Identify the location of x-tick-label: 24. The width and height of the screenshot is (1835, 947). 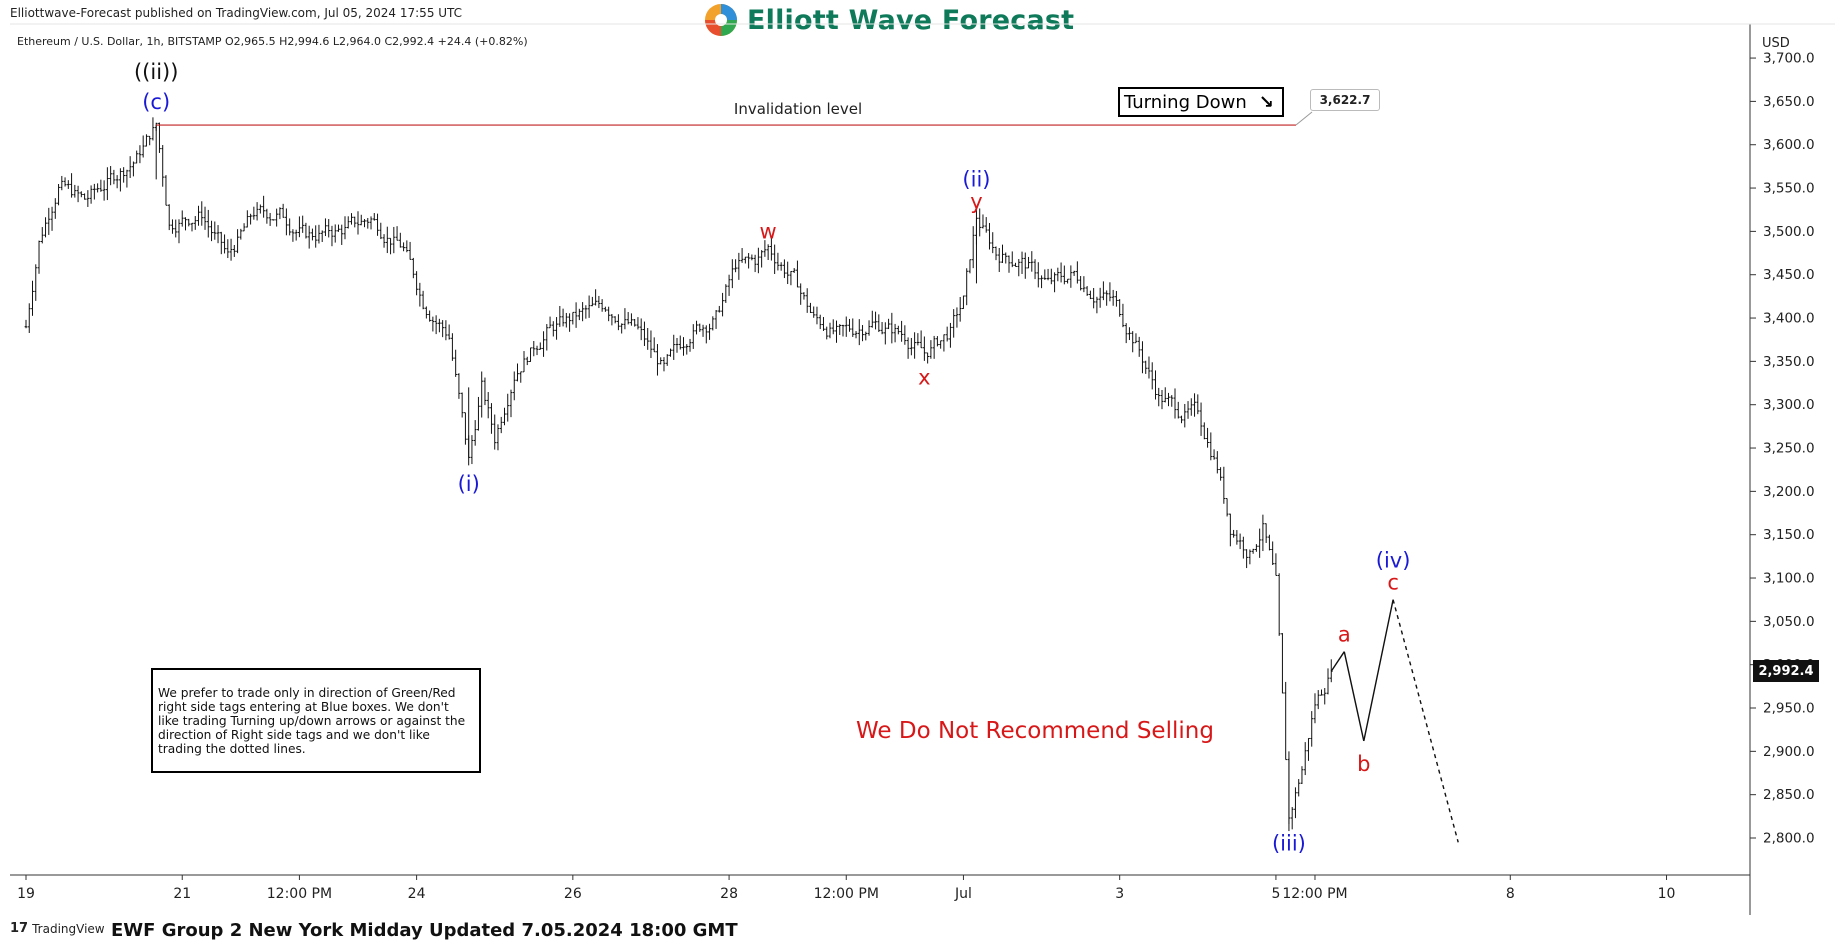
(417, 894).